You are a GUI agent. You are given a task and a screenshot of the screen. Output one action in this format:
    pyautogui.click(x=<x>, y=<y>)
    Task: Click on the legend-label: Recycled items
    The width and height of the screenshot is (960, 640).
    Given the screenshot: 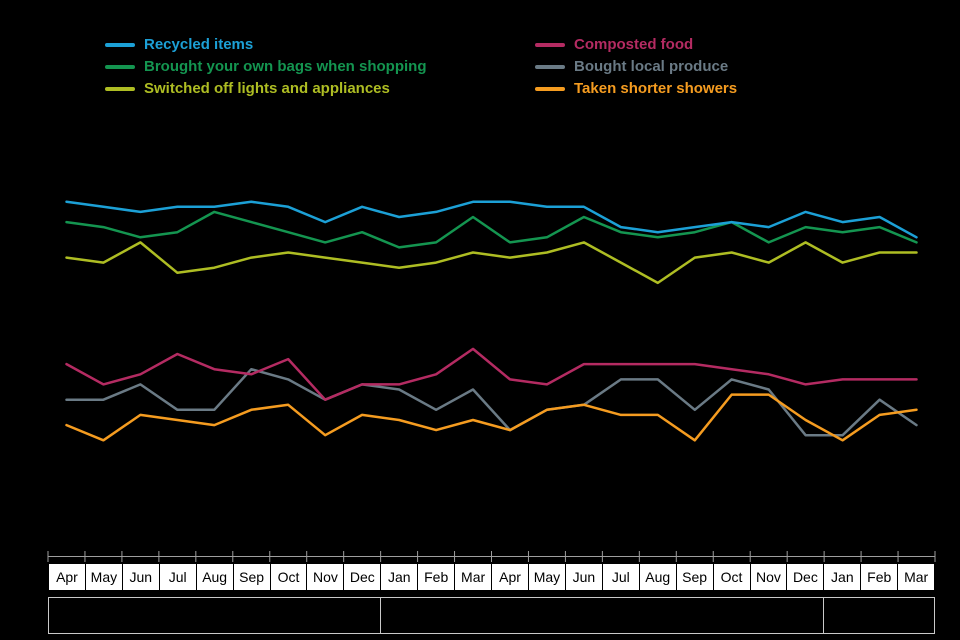 What is the action you would take?
    pyautogui.click(x=199, y=44)
    